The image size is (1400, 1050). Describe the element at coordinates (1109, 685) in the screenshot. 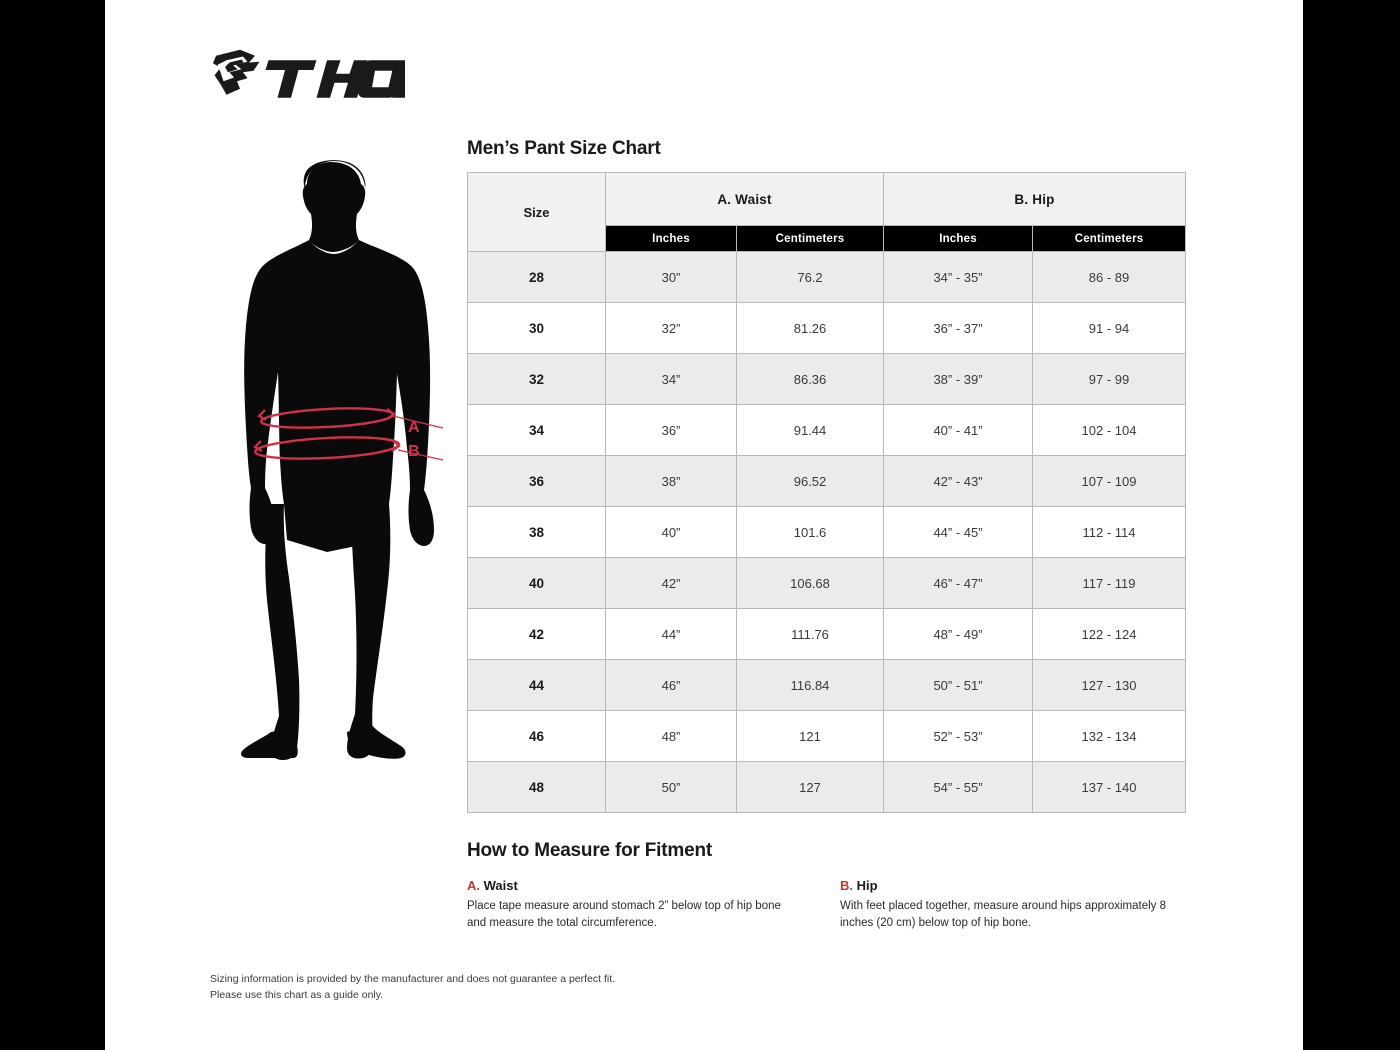

I see `cell-hip-centimeters: 127 - 130` at that location.